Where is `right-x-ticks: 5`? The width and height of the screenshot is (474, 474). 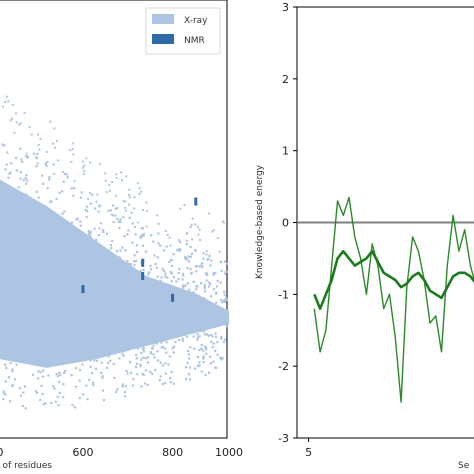
right-x-ticks: 5 is located at coordinates (308, 448).